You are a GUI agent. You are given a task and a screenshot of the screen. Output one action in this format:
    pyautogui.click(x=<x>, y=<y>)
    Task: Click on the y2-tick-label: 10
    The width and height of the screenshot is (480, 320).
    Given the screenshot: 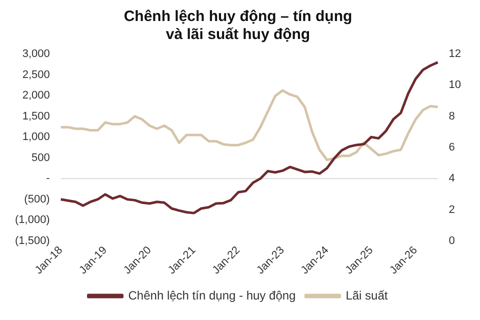 What is the action you would take?
    pyautogui.click(x=455, y=85)
    